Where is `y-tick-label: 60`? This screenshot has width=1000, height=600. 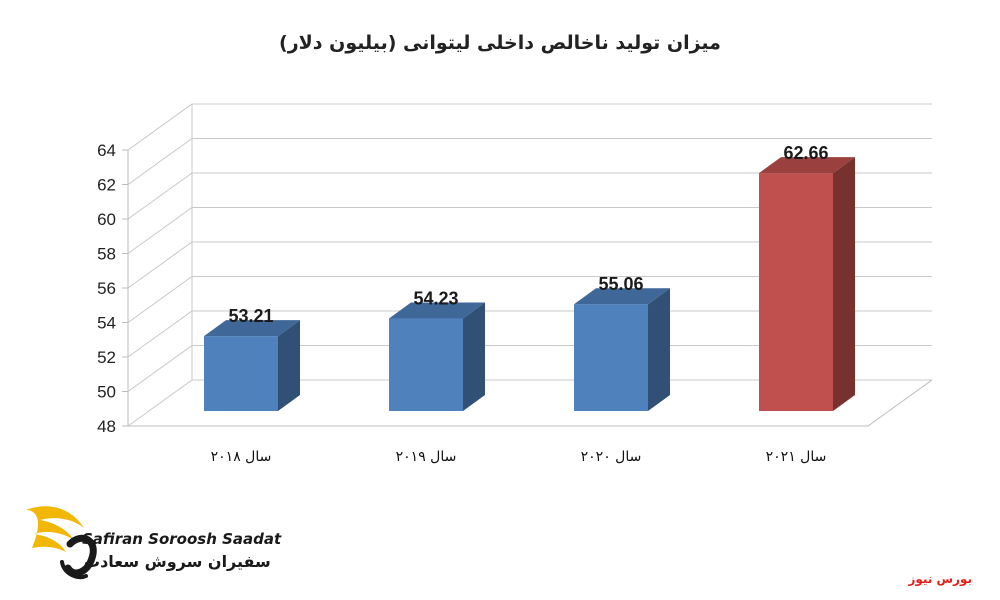 y-tick-label: 60 is located at coordinates (106, 219).